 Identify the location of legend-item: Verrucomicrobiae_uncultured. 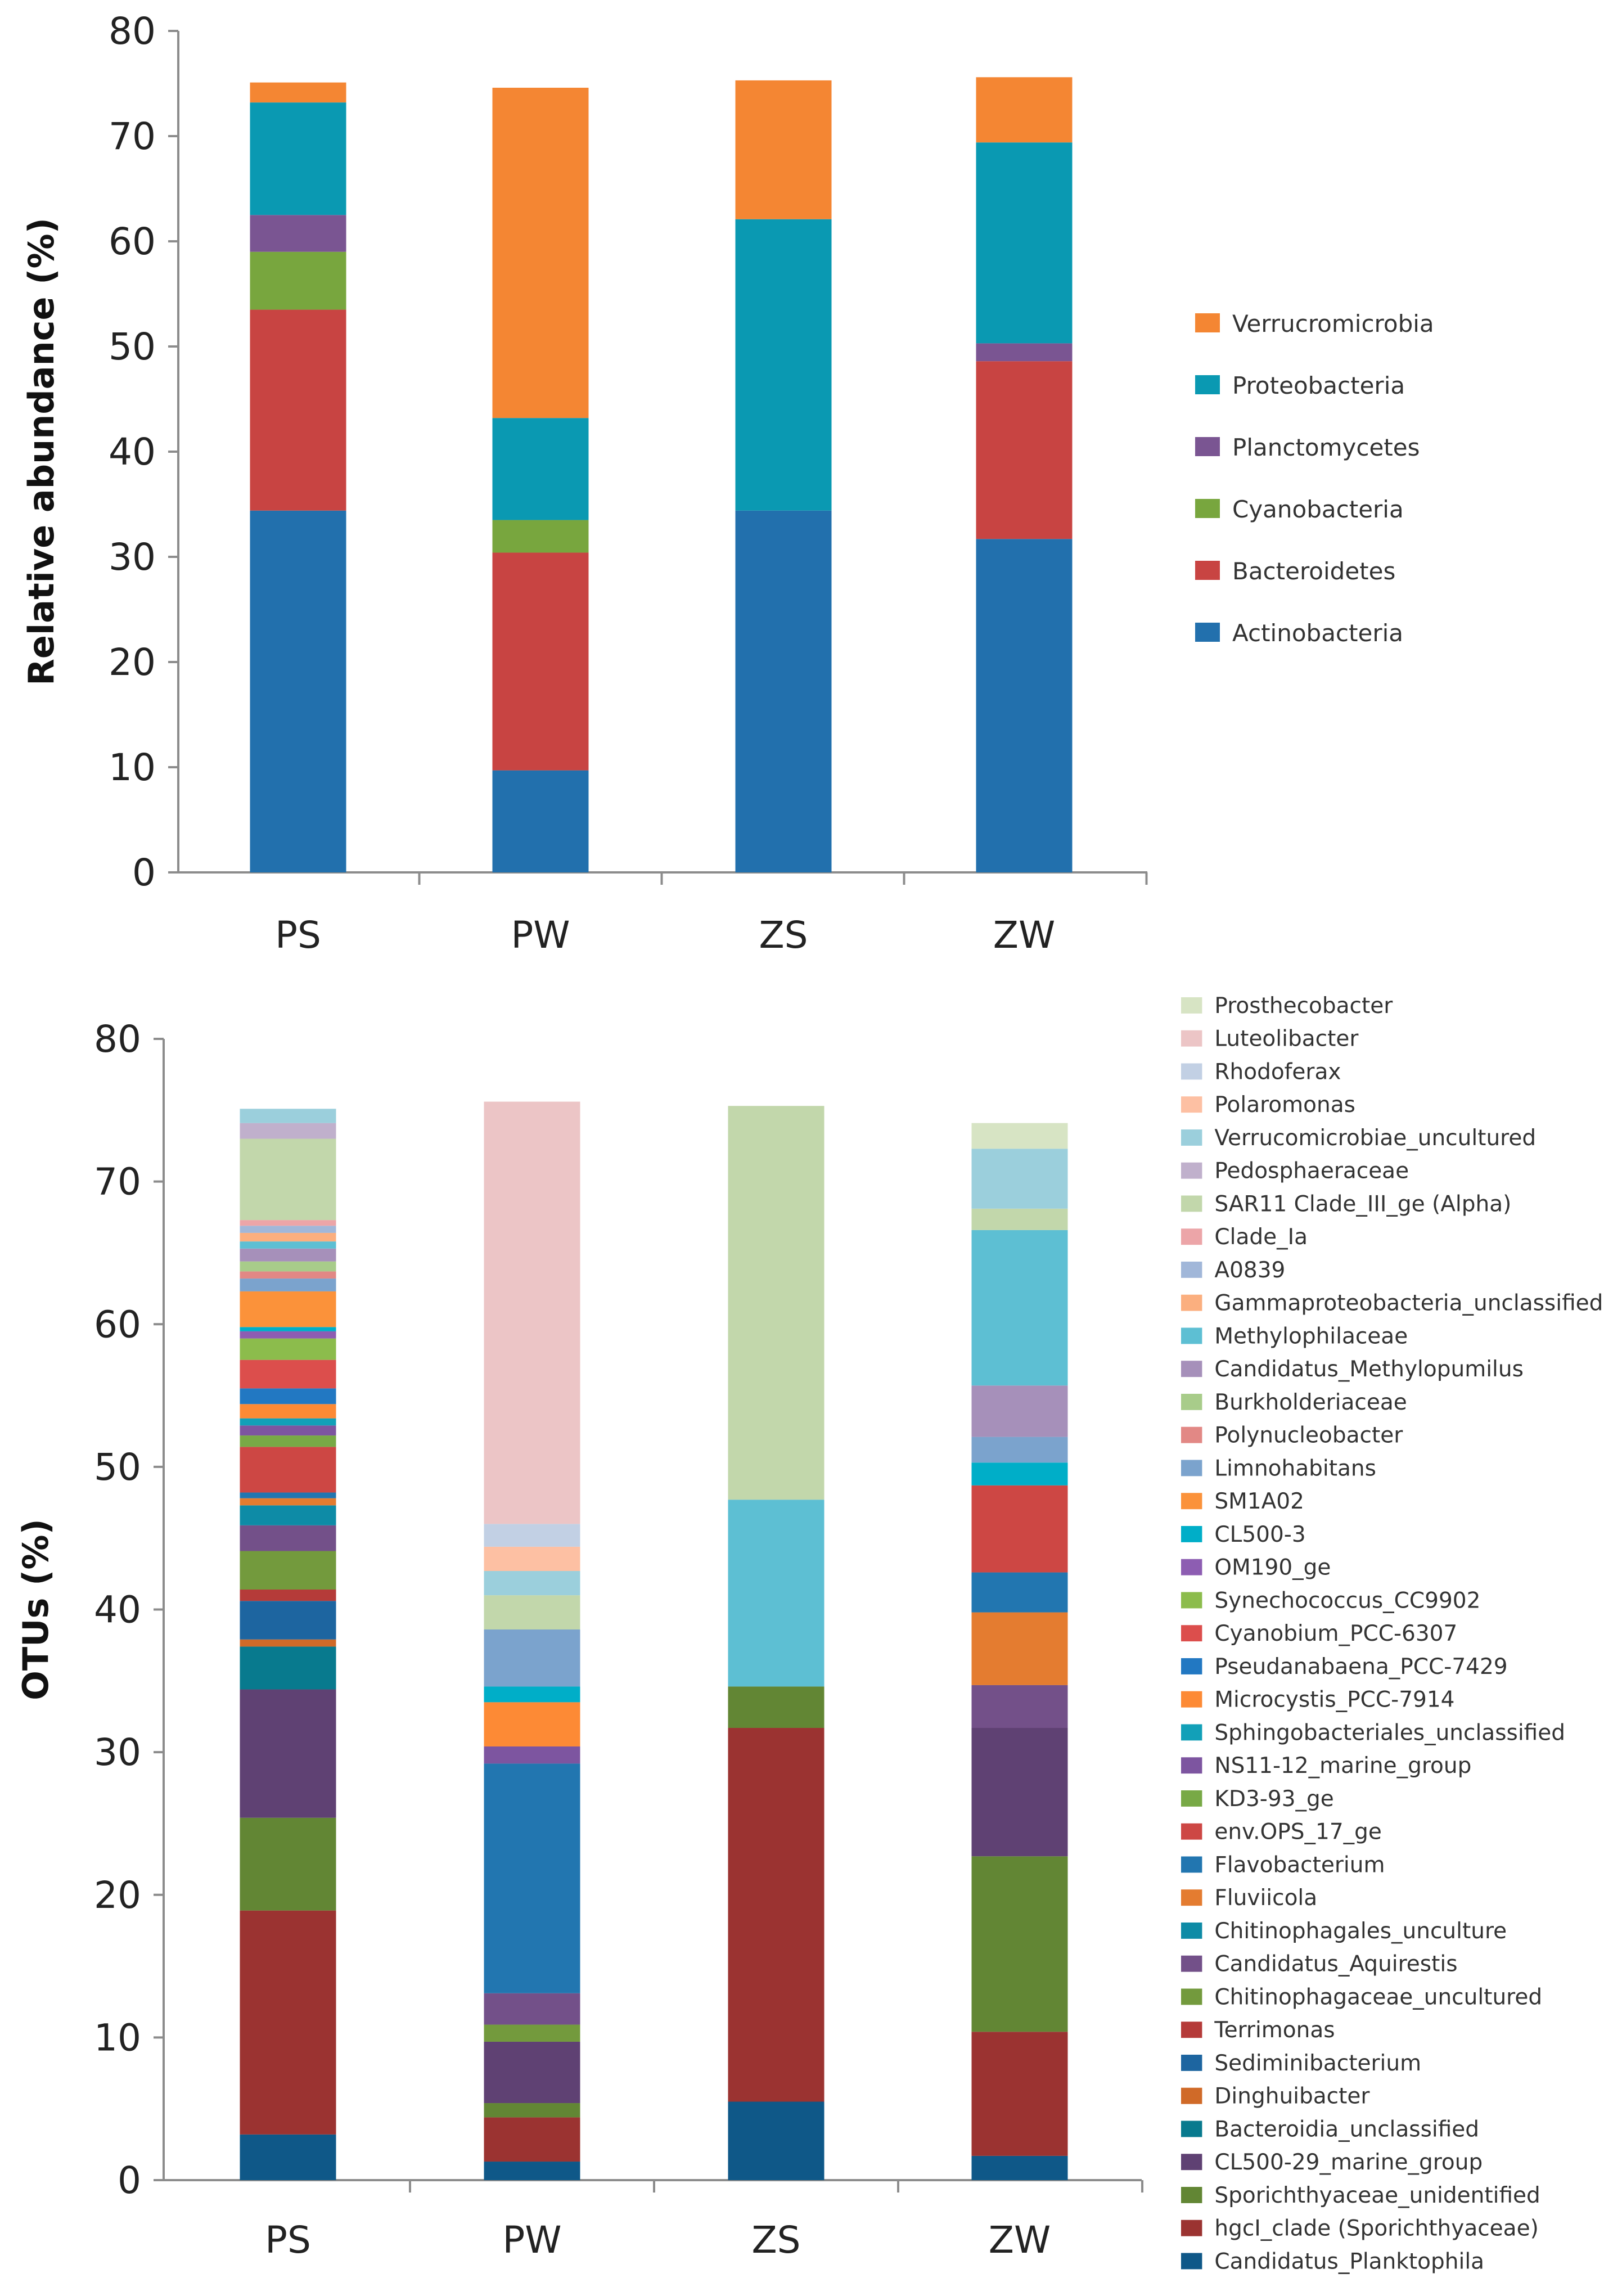
(1358, 1138).